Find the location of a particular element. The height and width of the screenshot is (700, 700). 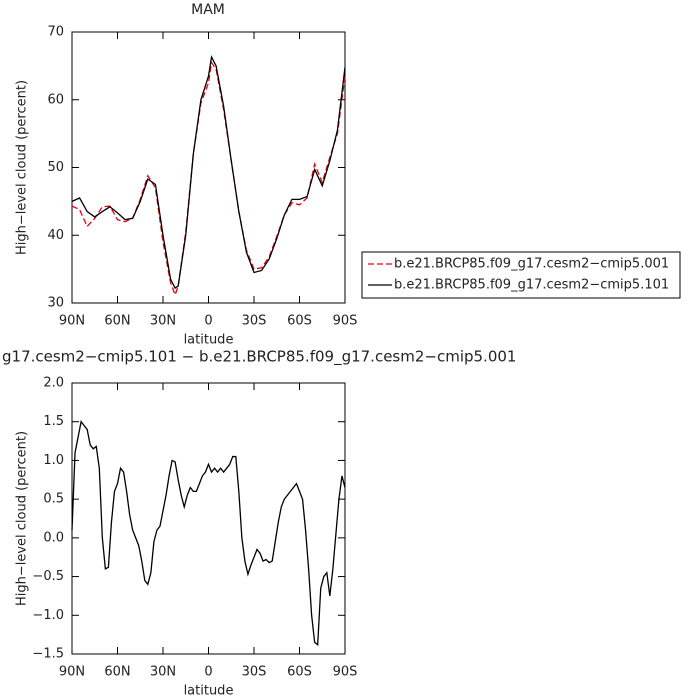

y-tick-label: 30 is located at coordinates (55, 303).